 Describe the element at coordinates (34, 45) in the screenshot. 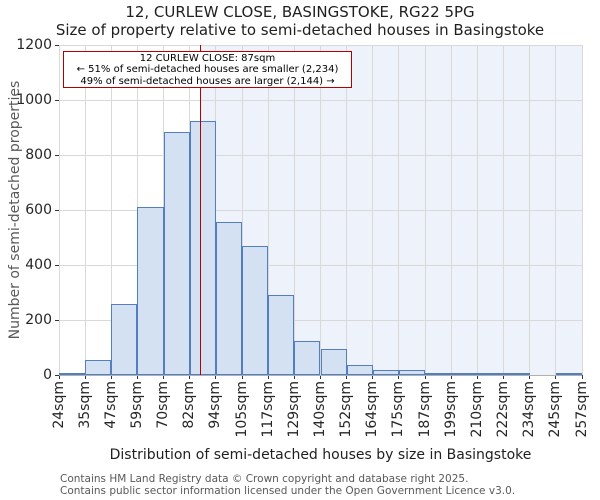

I see `y-tick-label: 1200` at that location.